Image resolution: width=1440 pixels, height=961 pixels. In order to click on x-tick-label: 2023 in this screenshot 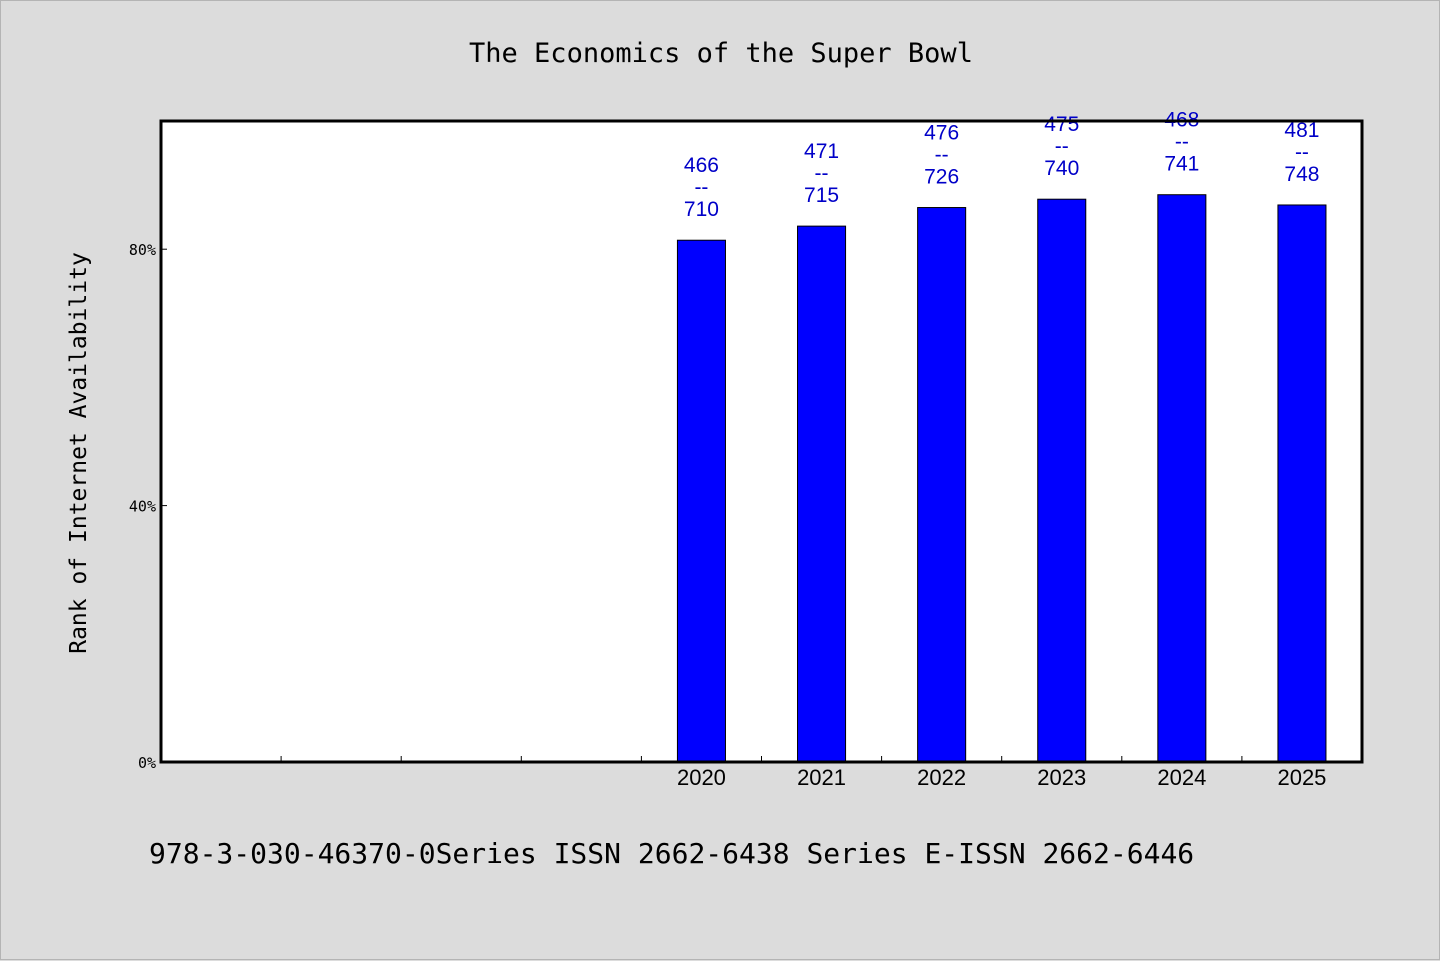, I will do `click(1061, 777)`.